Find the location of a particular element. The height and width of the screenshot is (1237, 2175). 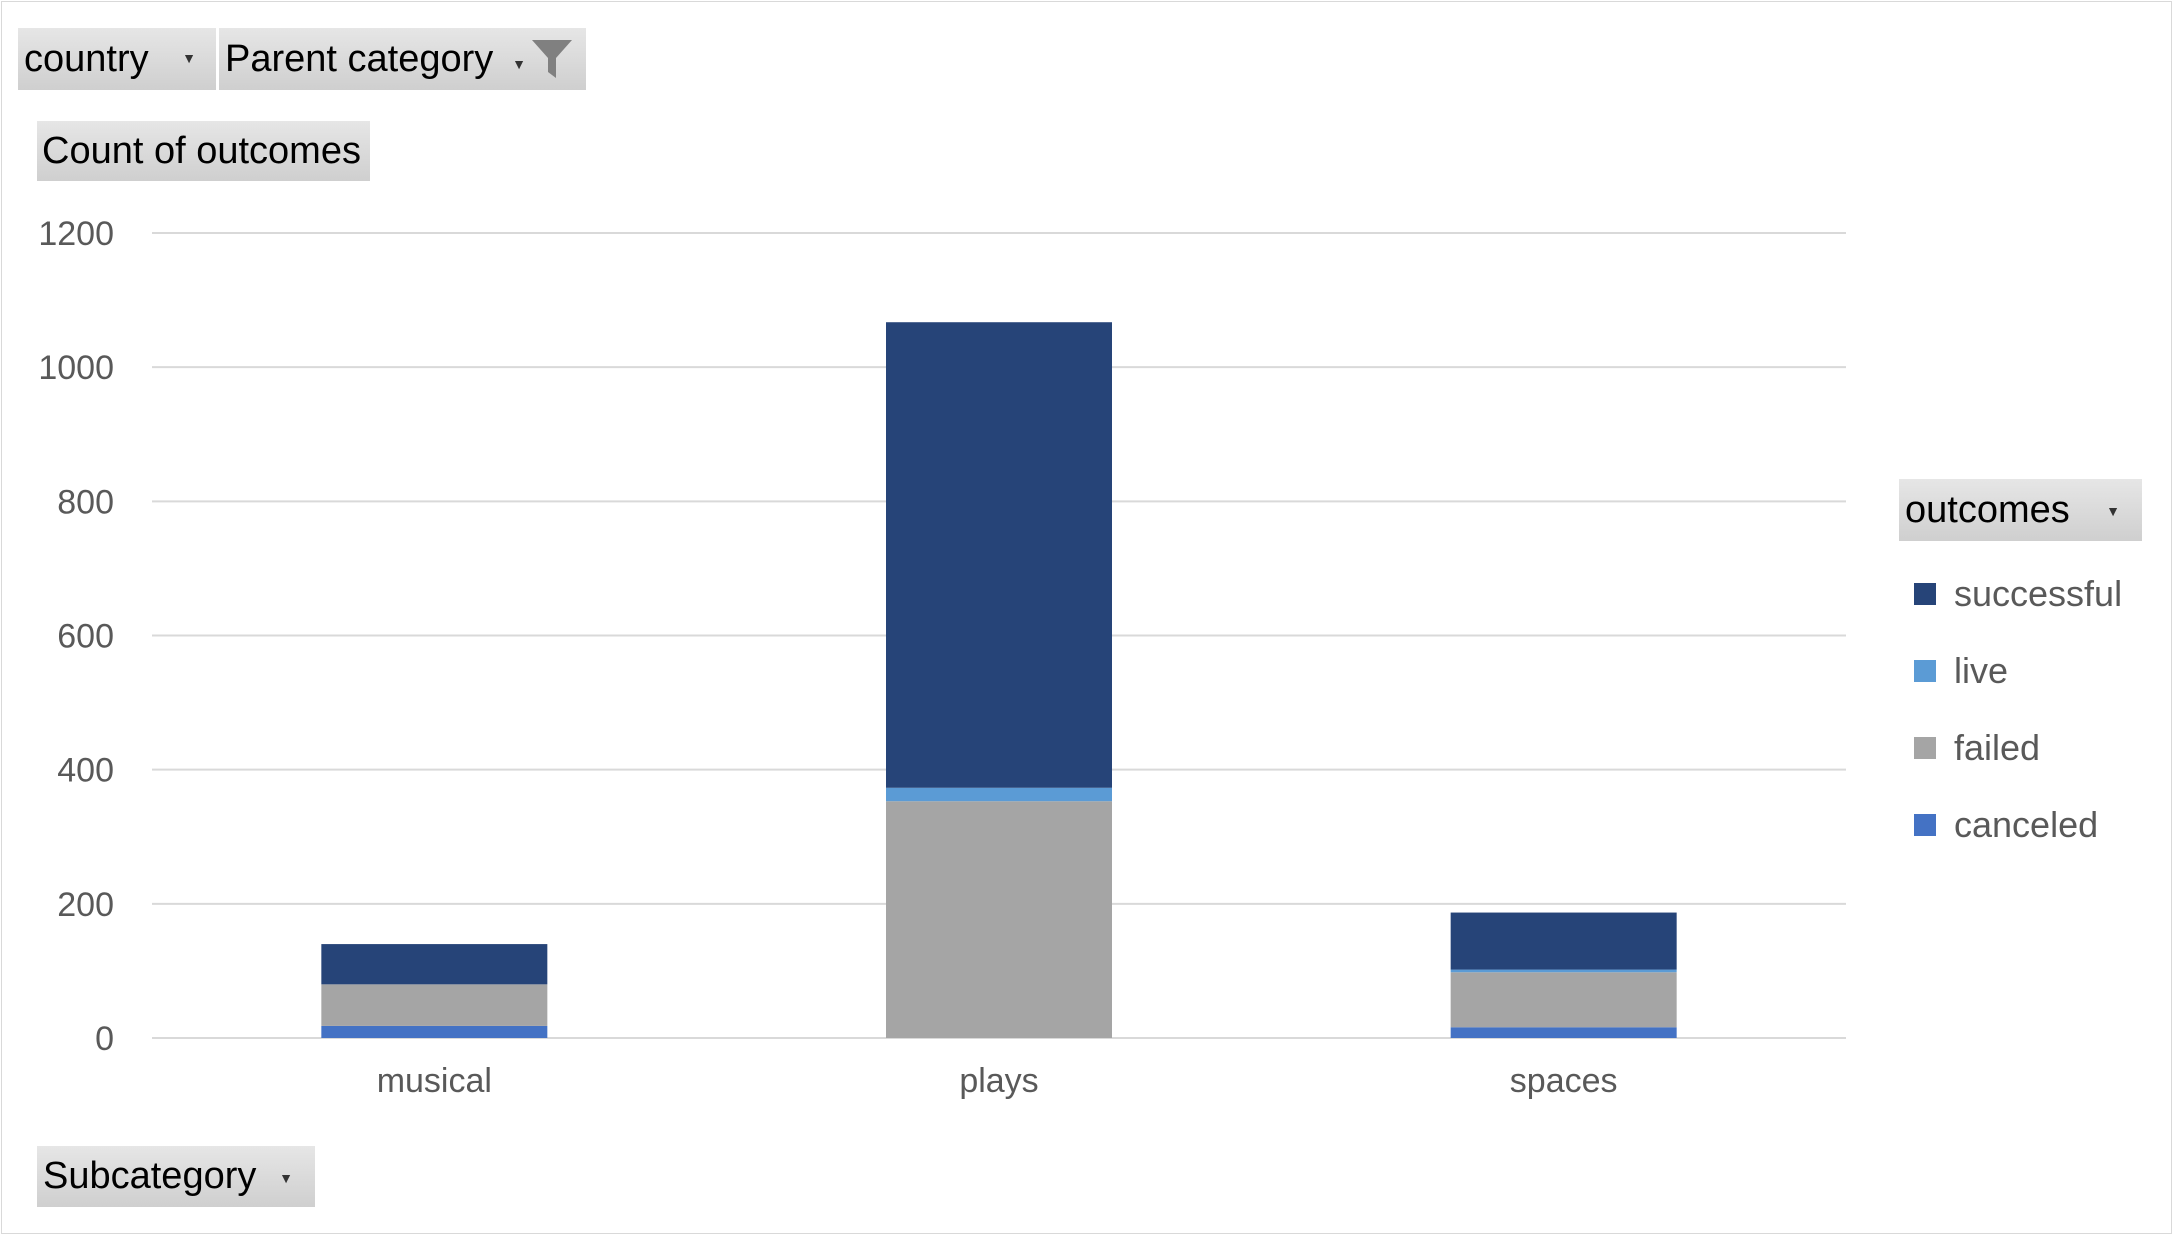

x-category-label: spaces is located at coordinates (1564, 1081).